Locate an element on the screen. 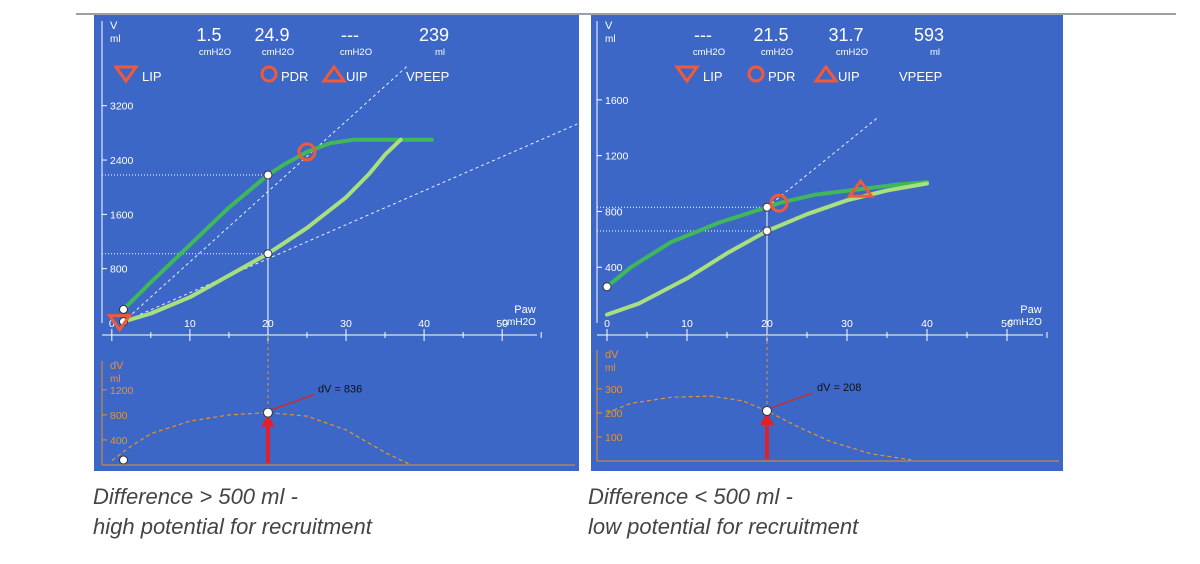 The height and width of the screenshot is (564, 1200). lip-marker is located at coordinates (119, 323).